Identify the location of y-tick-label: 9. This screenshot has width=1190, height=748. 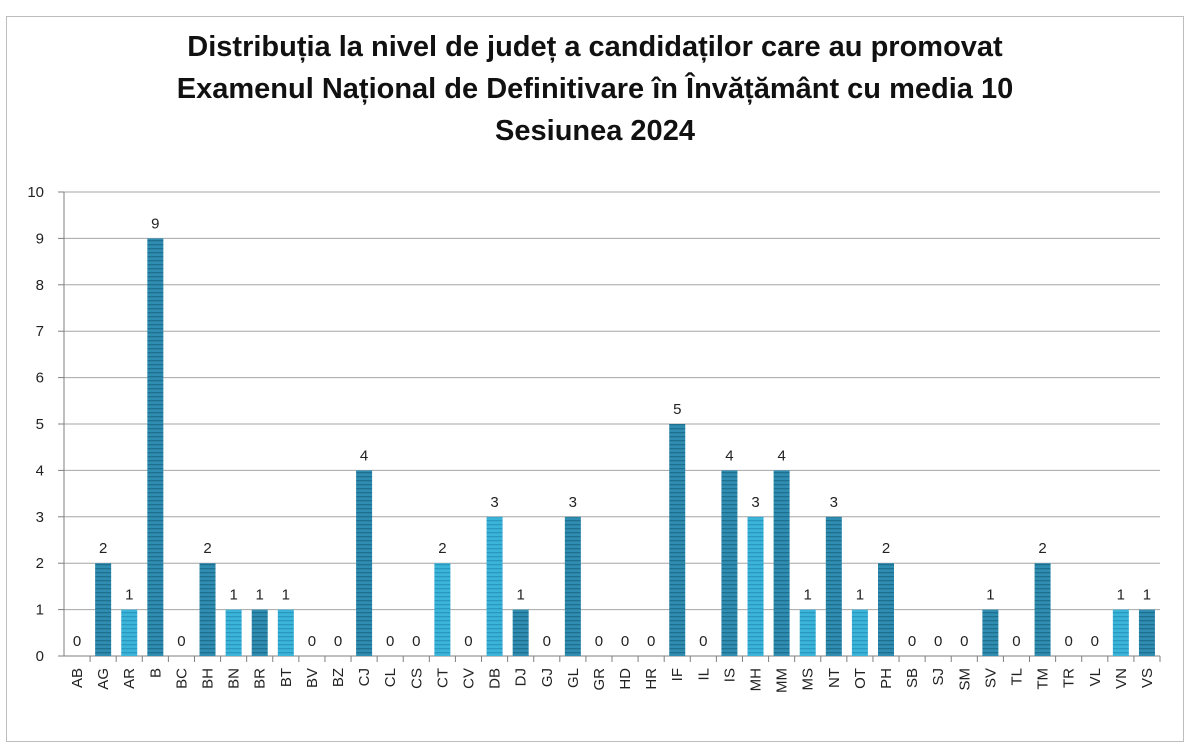
(40, 238).